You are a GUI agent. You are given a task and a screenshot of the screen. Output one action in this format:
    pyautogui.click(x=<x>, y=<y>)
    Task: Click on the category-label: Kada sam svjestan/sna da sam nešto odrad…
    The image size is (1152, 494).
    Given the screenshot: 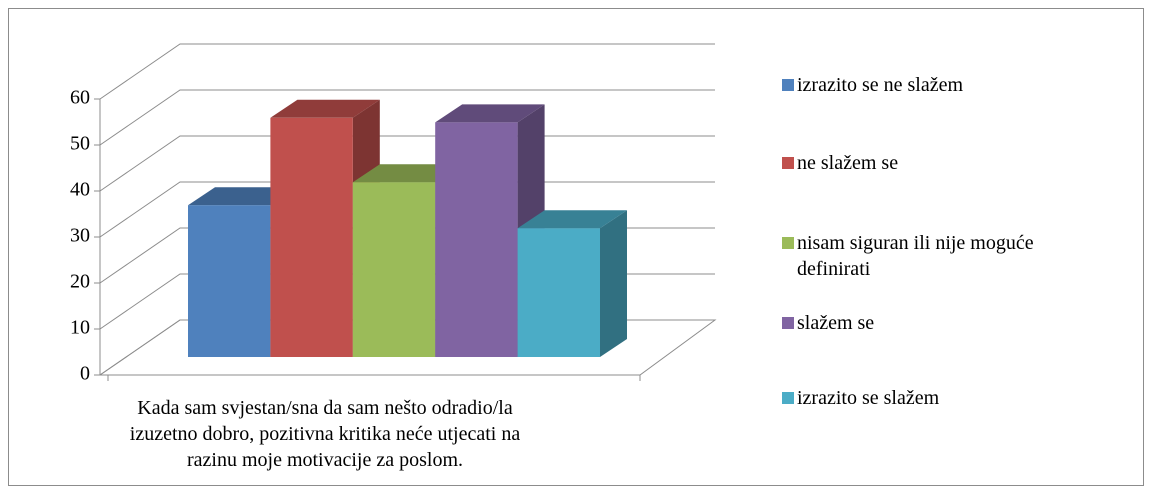 What is the action you would take?
    pyautogui.click(x=325, y=434)
    